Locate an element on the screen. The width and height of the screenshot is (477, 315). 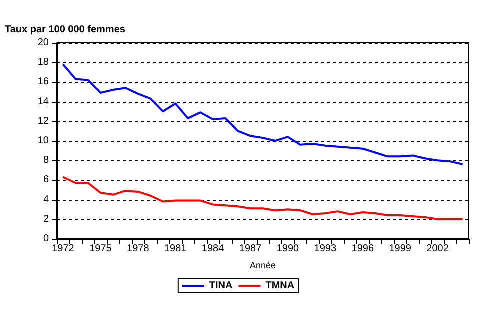
x-tick-label: 1972 is located at coordinates (63, 249).